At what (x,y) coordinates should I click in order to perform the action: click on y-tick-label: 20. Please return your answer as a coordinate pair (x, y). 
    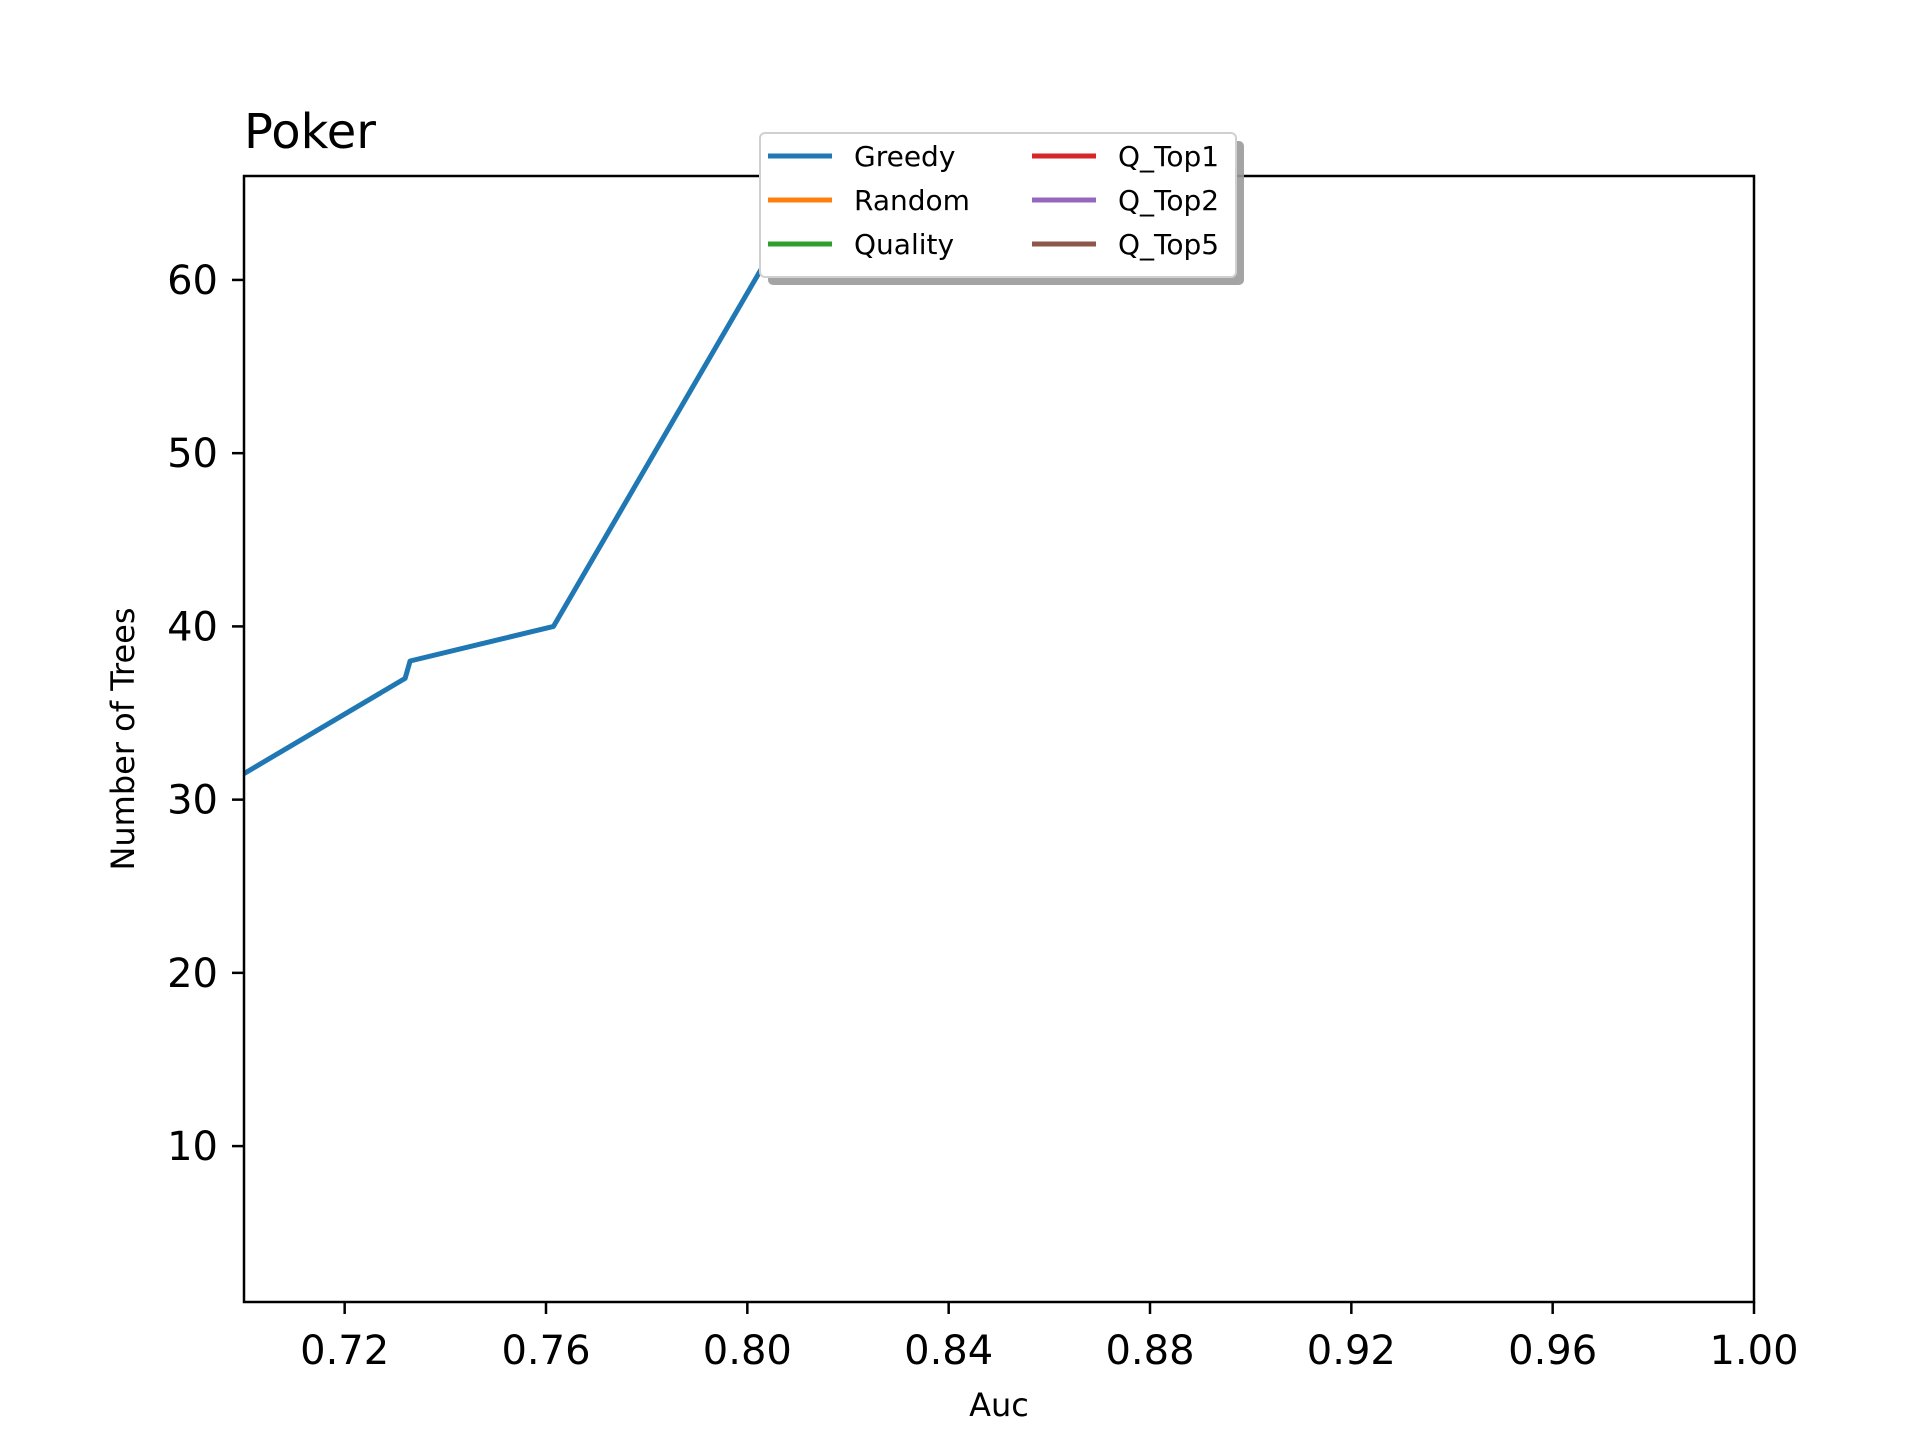
    Looking at the image, I should click on (192, 974).